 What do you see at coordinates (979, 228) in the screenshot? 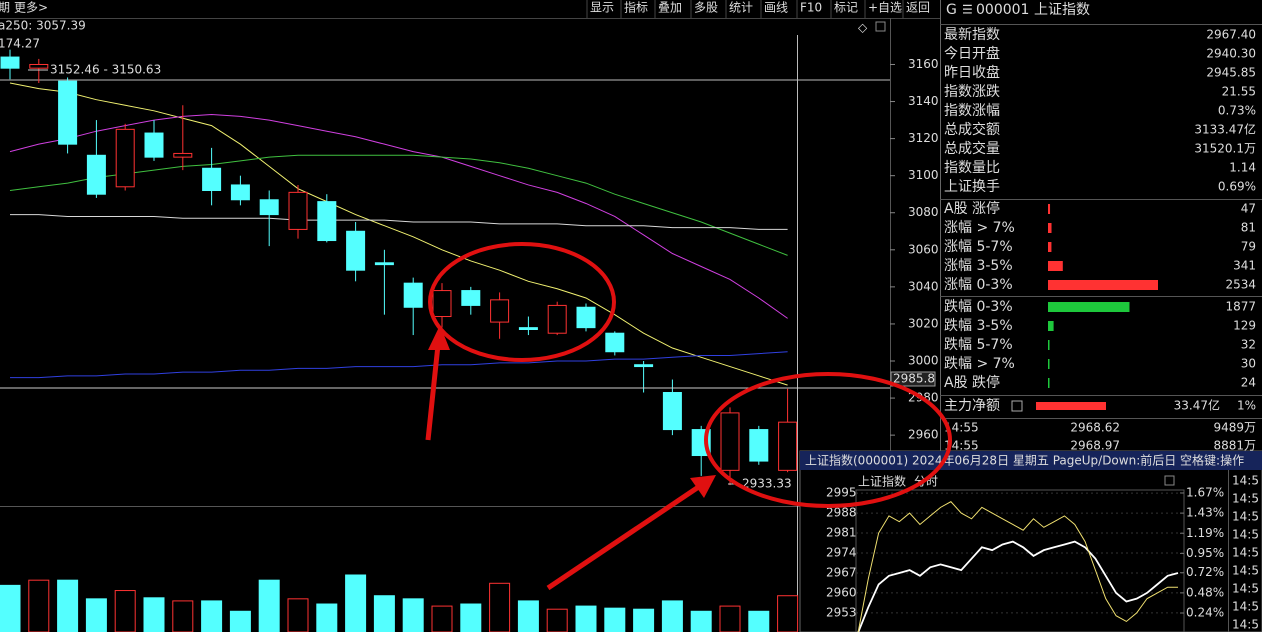
I see `breadth-label: 涨幅 > 7%` at bounding box center [979, 228].